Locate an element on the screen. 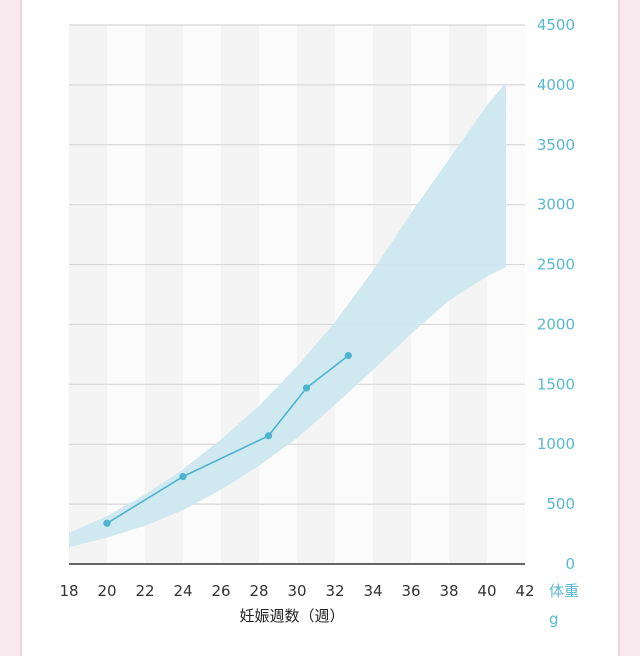  y-tick-labels: 0 500 1000 1500 2000 2500 3000 3500 4000 4500 is located at coordinates (556, 294).